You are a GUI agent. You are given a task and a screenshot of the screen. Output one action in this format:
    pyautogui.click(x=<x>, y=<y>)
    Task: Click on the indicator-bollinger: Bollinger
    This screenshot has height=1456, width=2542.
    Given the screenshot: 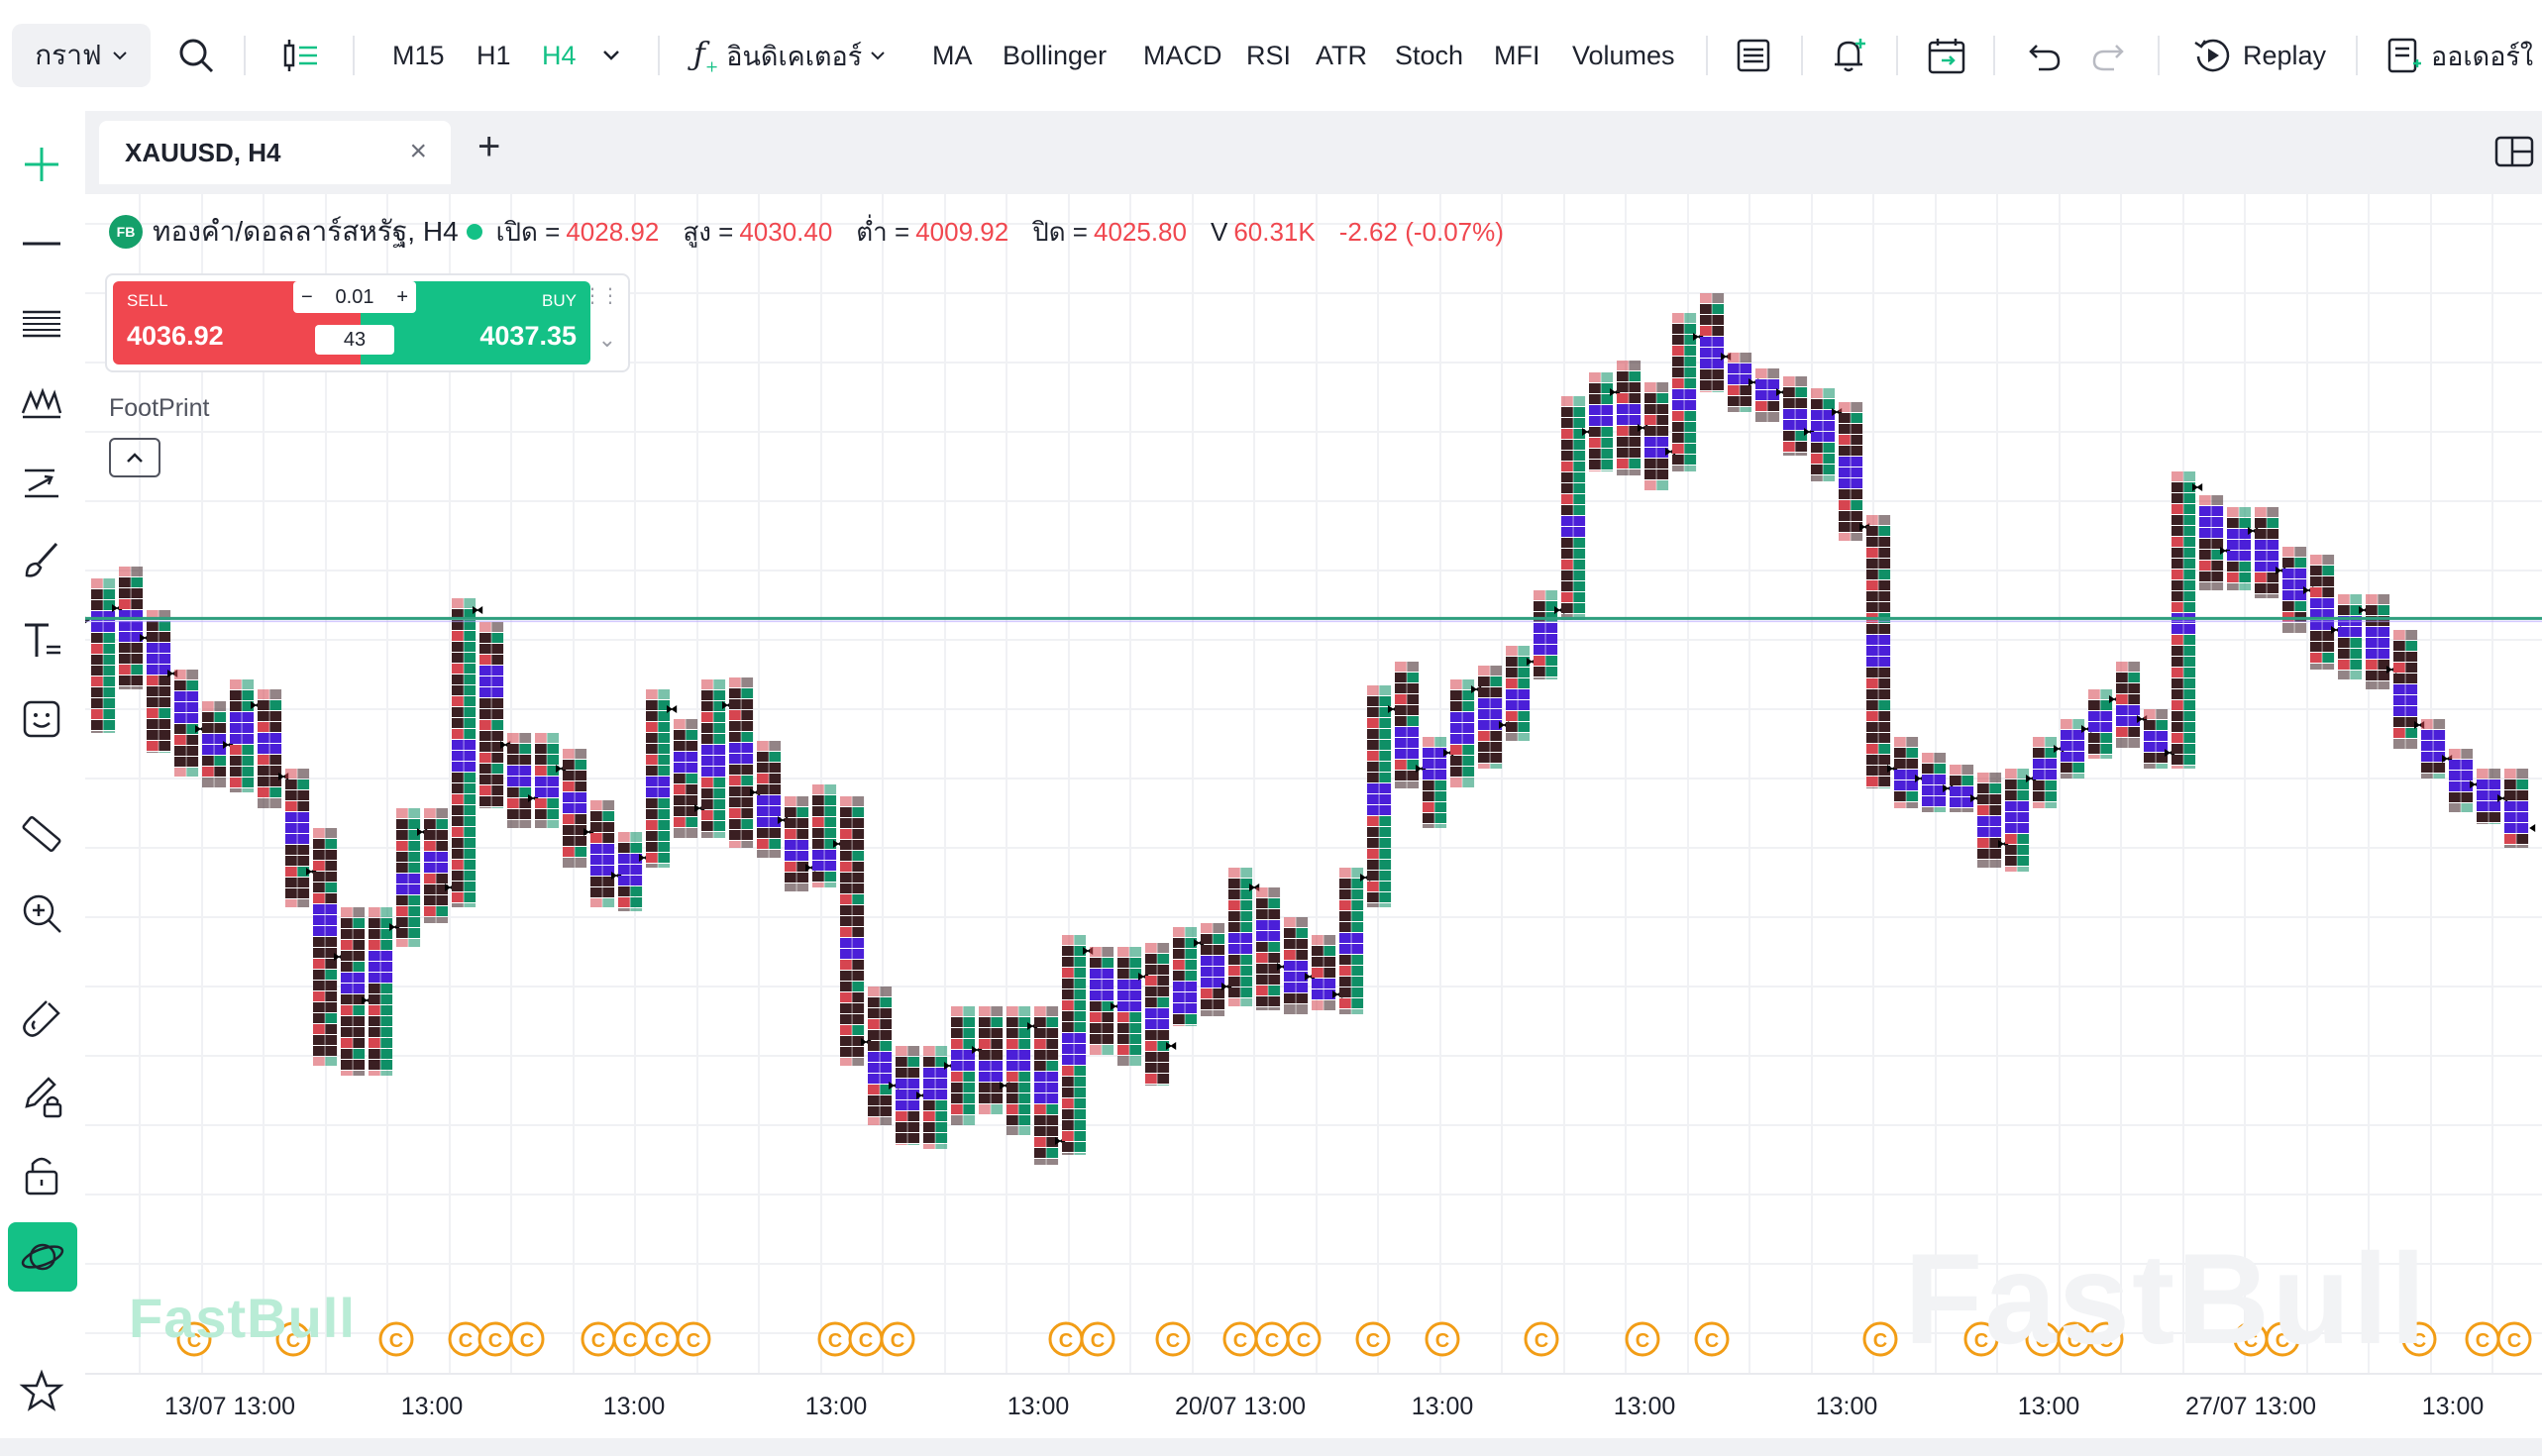 What is the action you would take?
    pyautogui.click(x=1055, y=55)
    